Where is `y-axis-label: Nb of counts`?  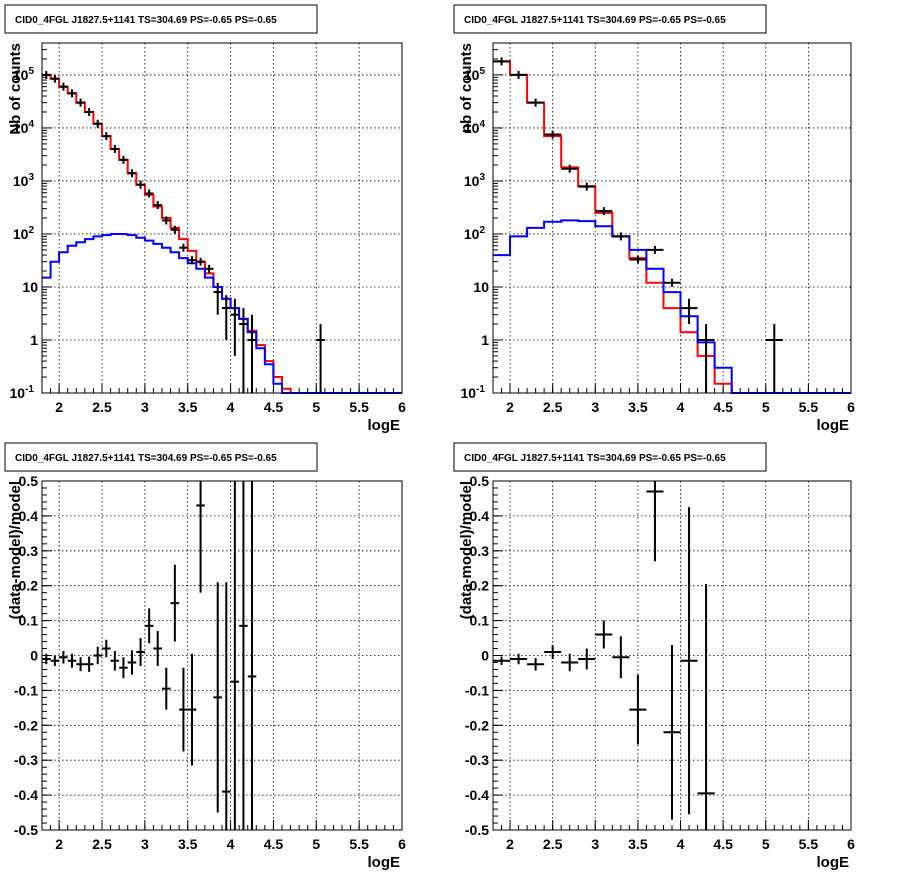 y-axis-label: Nb of counts is located at coordinates (15, 89).